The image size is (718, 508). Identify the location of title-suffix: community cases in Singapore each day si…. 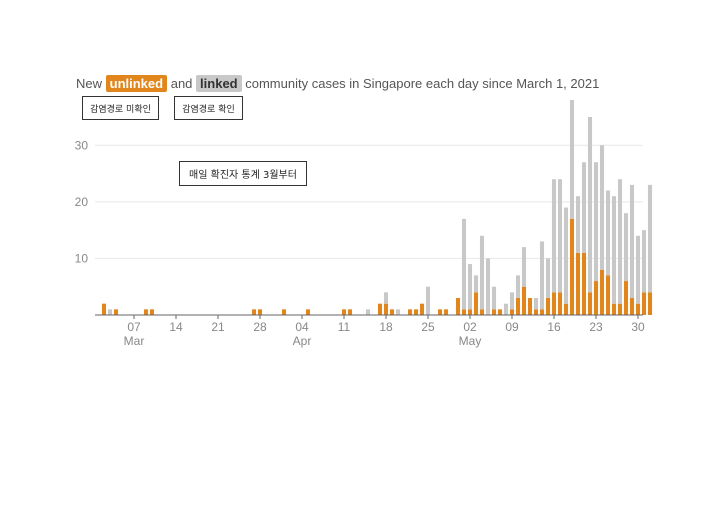
(422, 83).